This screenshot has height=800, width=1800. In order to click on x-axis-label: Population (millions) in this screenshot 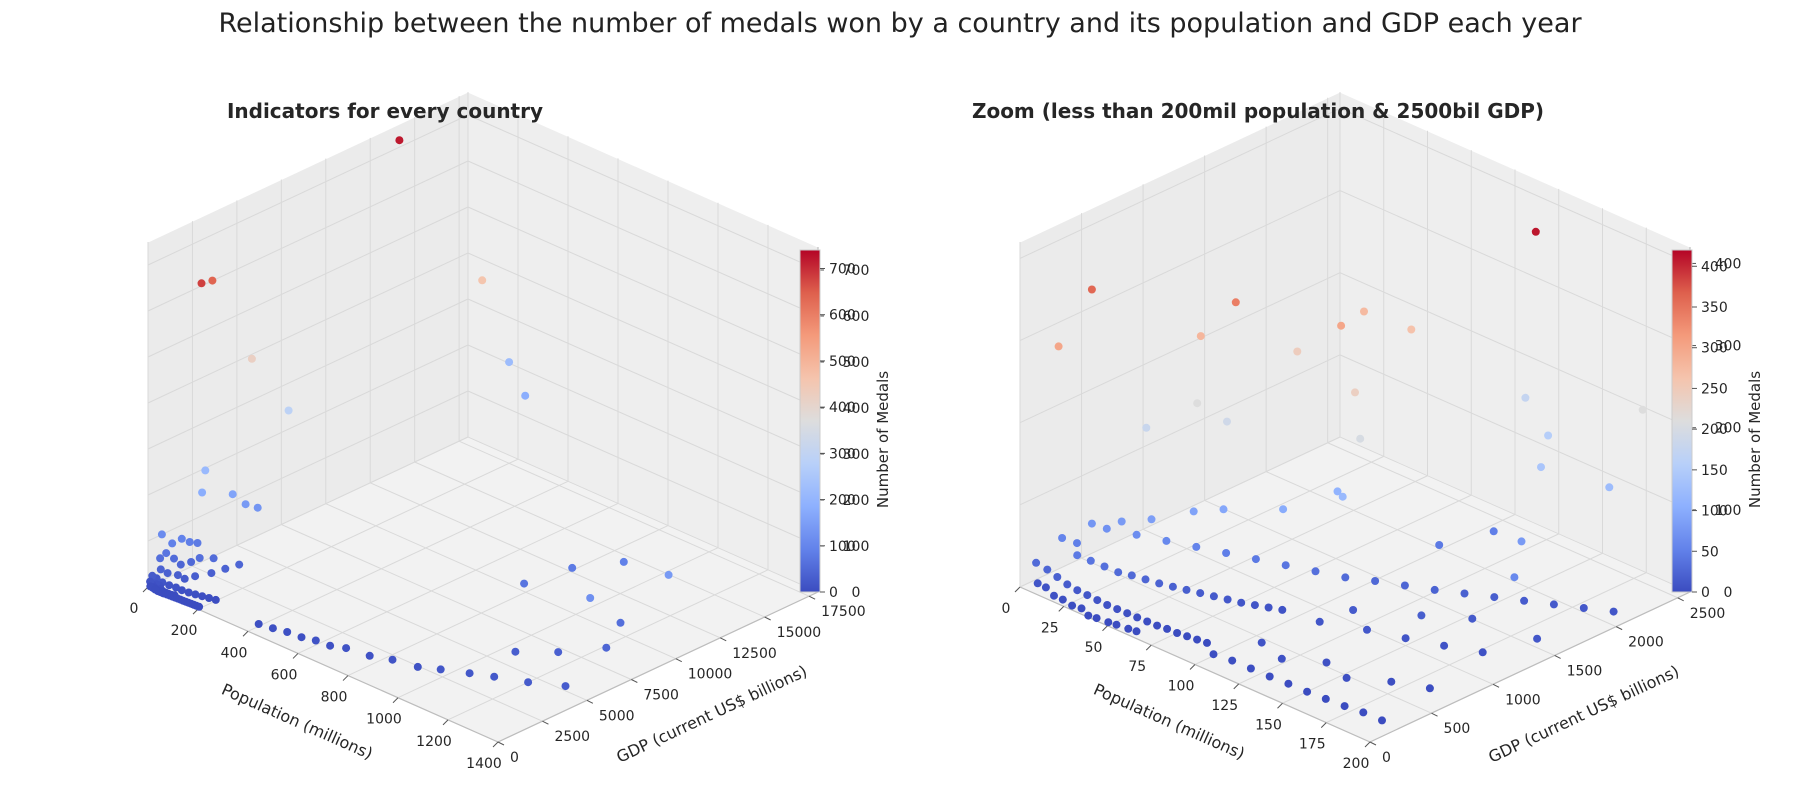, I will do `click(297, 722)`.